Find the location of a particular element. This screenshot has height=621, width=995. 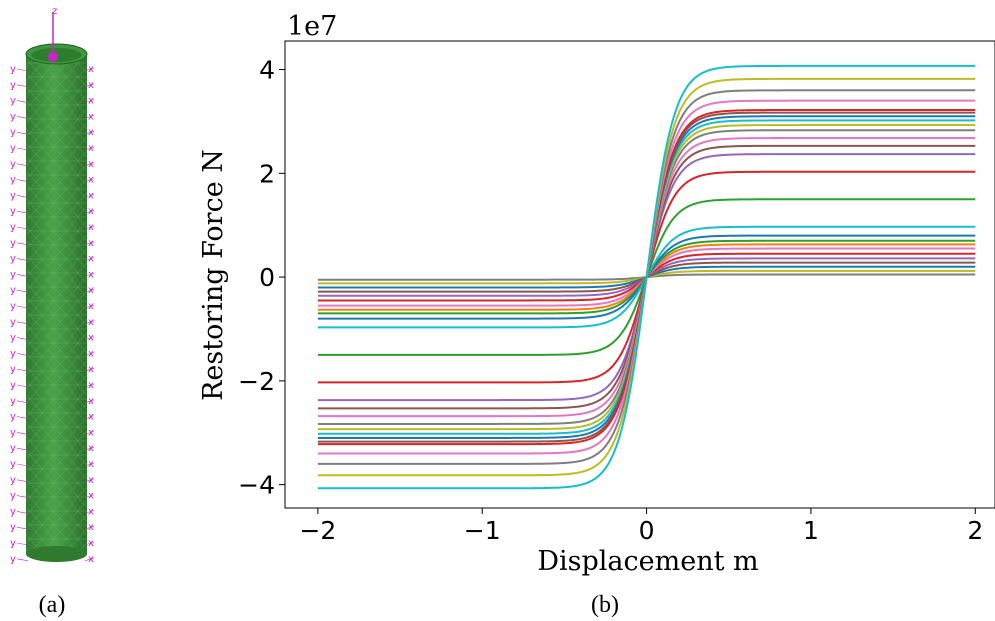

x-axis-ticks: −2 −1 0 1 2 is located at coordinates (641, 526).